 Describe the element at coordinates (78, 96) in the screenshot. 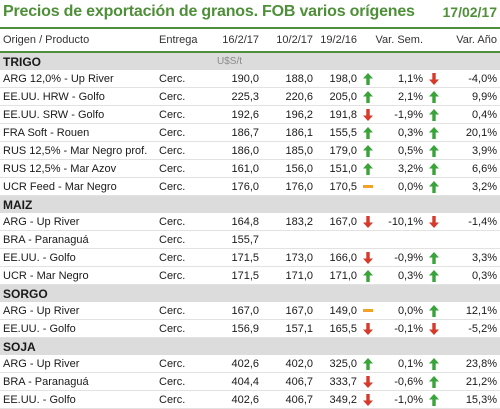

I see `origin-cell: EE.UU. HRW - Golfo` at that location.